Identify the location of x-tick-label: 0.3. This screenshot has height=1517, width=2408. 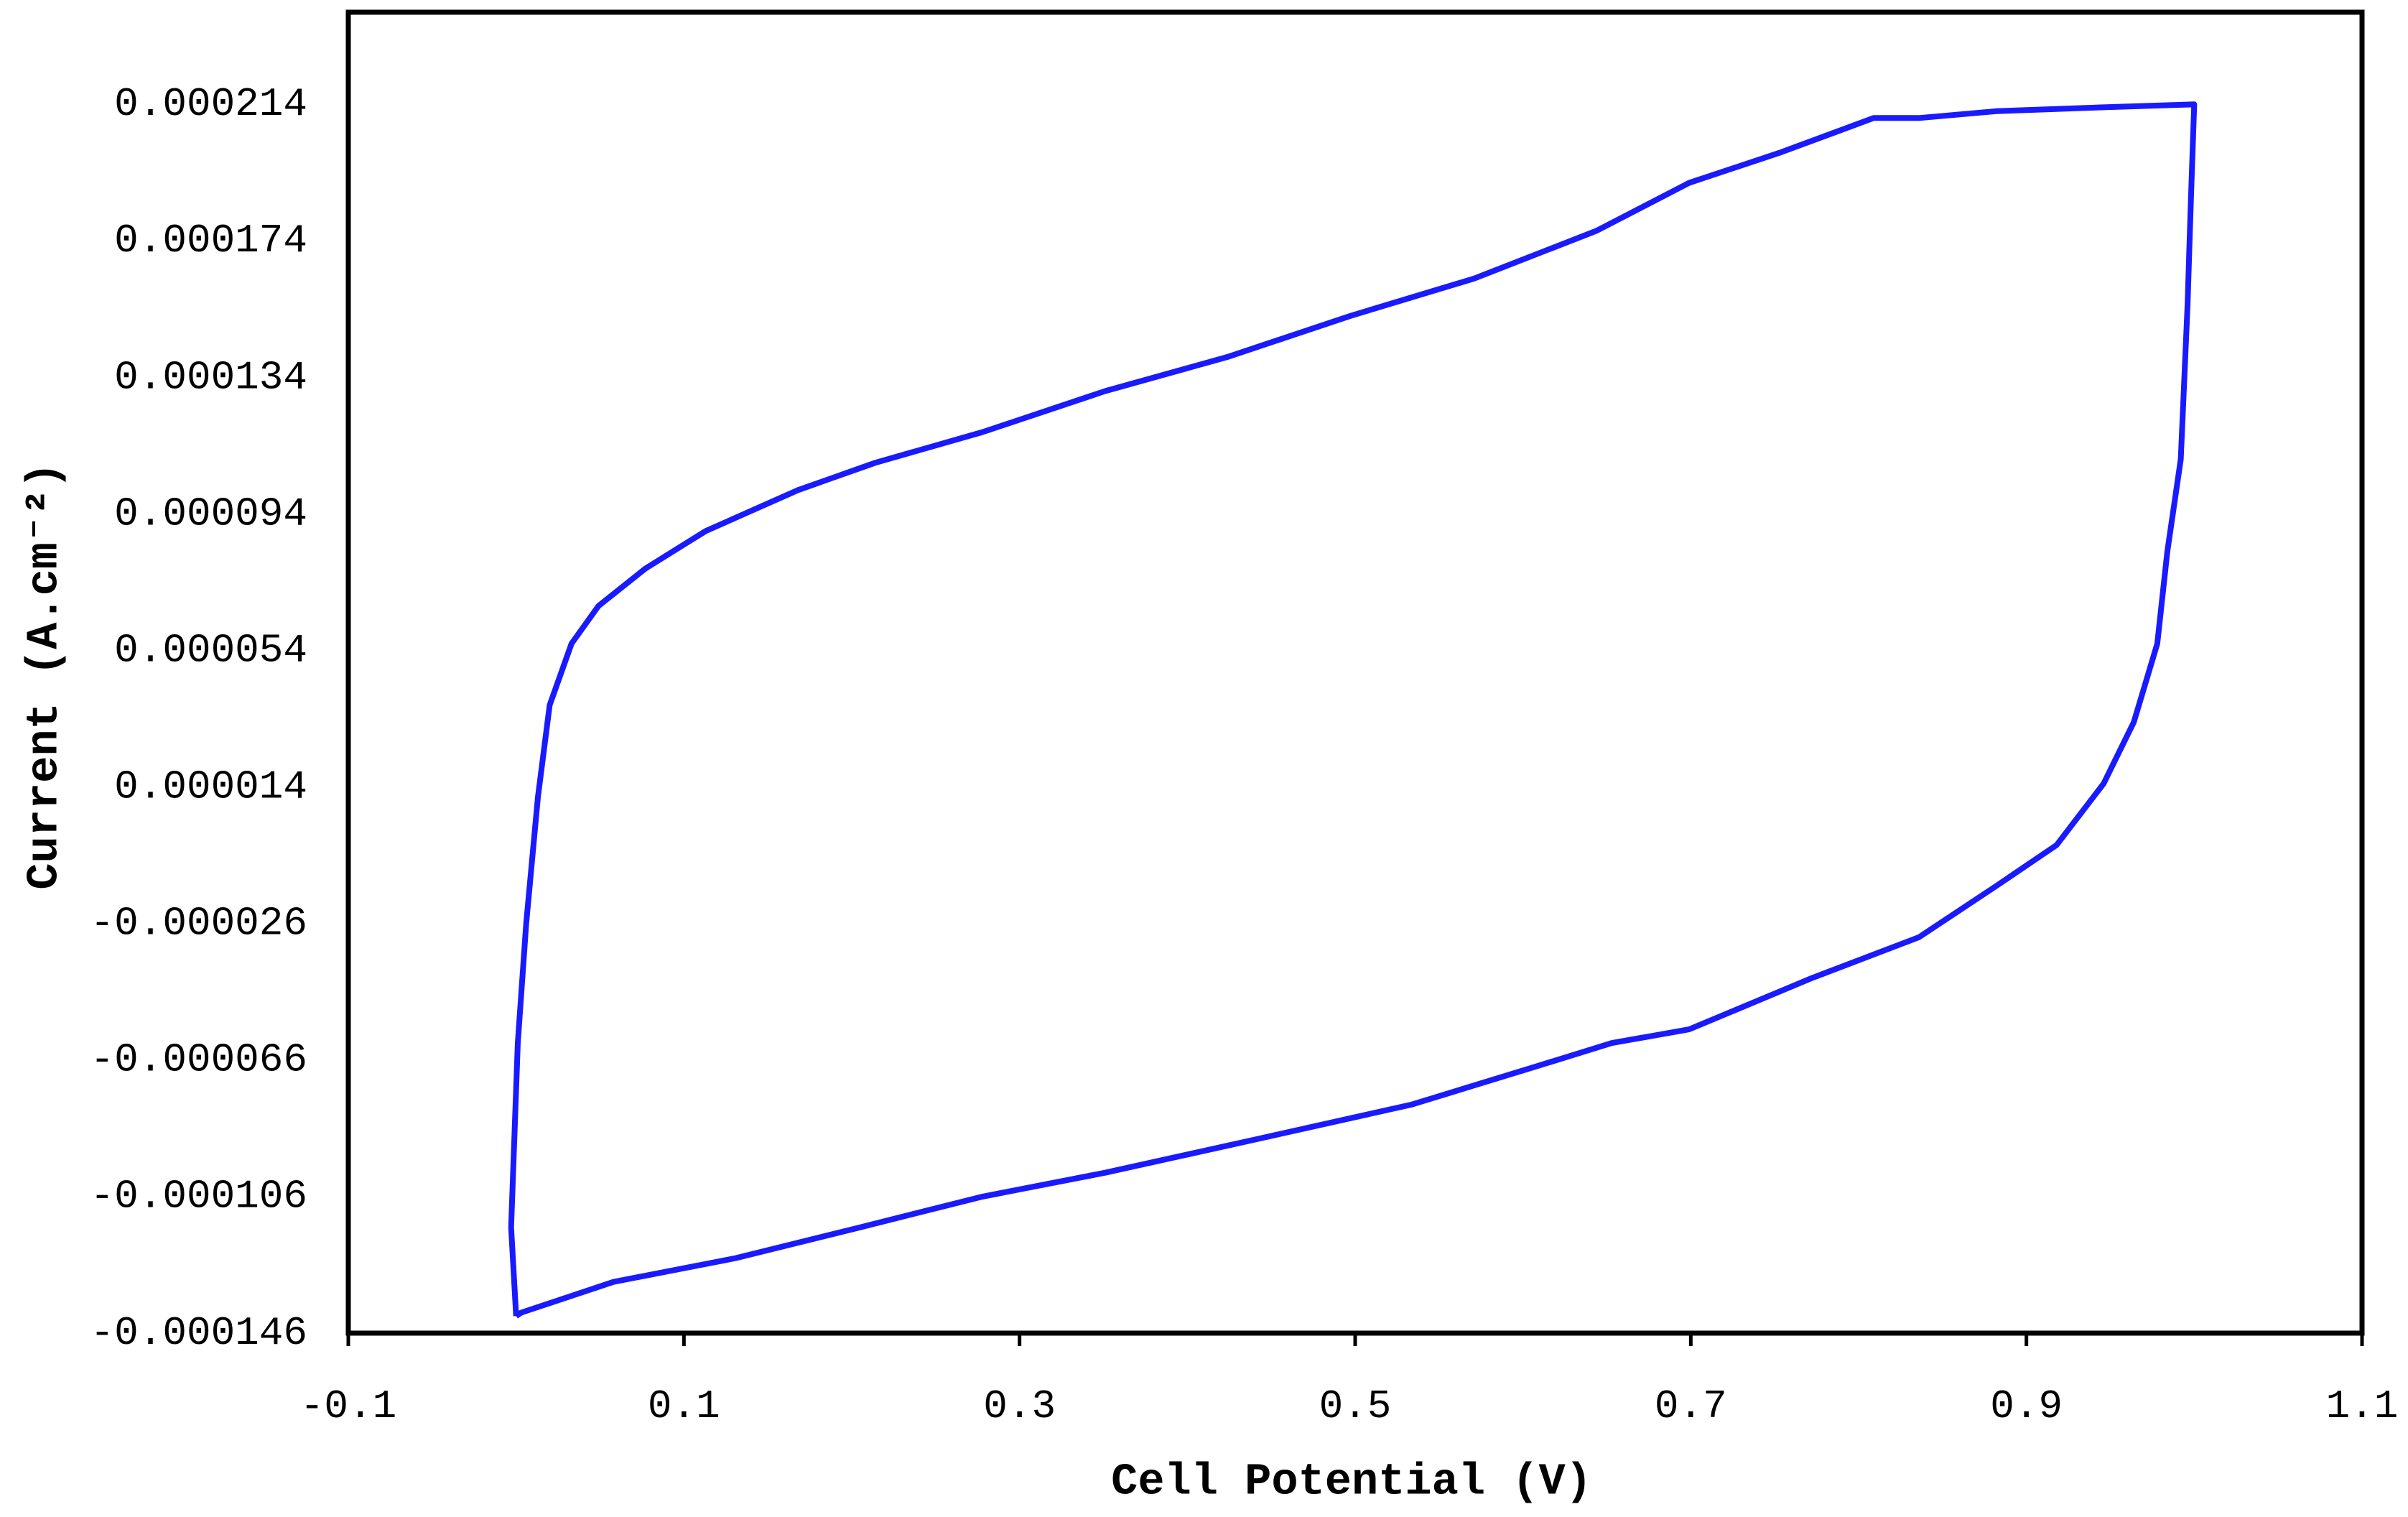
(1020, 1406).